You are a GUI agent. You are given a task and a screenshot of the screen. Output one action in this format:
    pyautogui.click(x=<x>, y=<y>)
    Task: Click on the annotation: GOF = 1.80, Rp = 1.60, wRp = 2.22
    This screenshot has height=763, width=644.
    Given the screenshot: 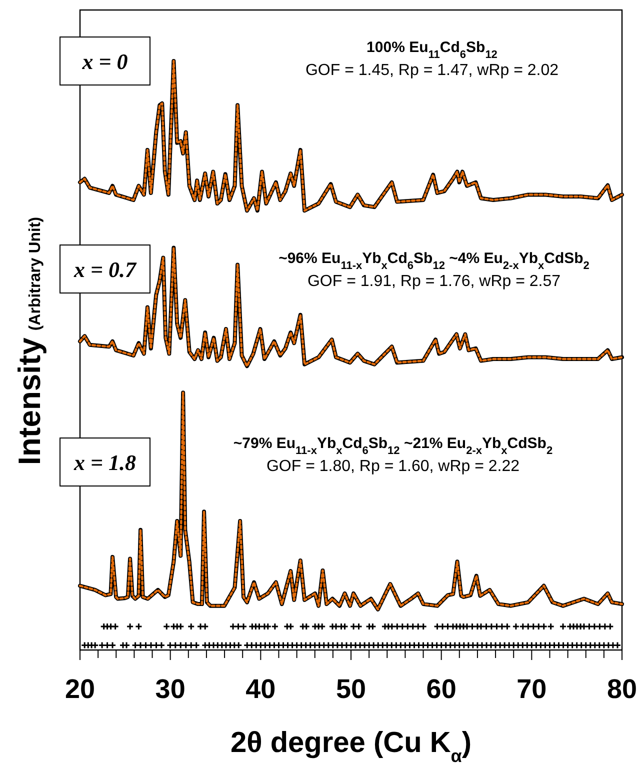 What is the action you would take?
    pyautogui.click(x=393, y=466)
    